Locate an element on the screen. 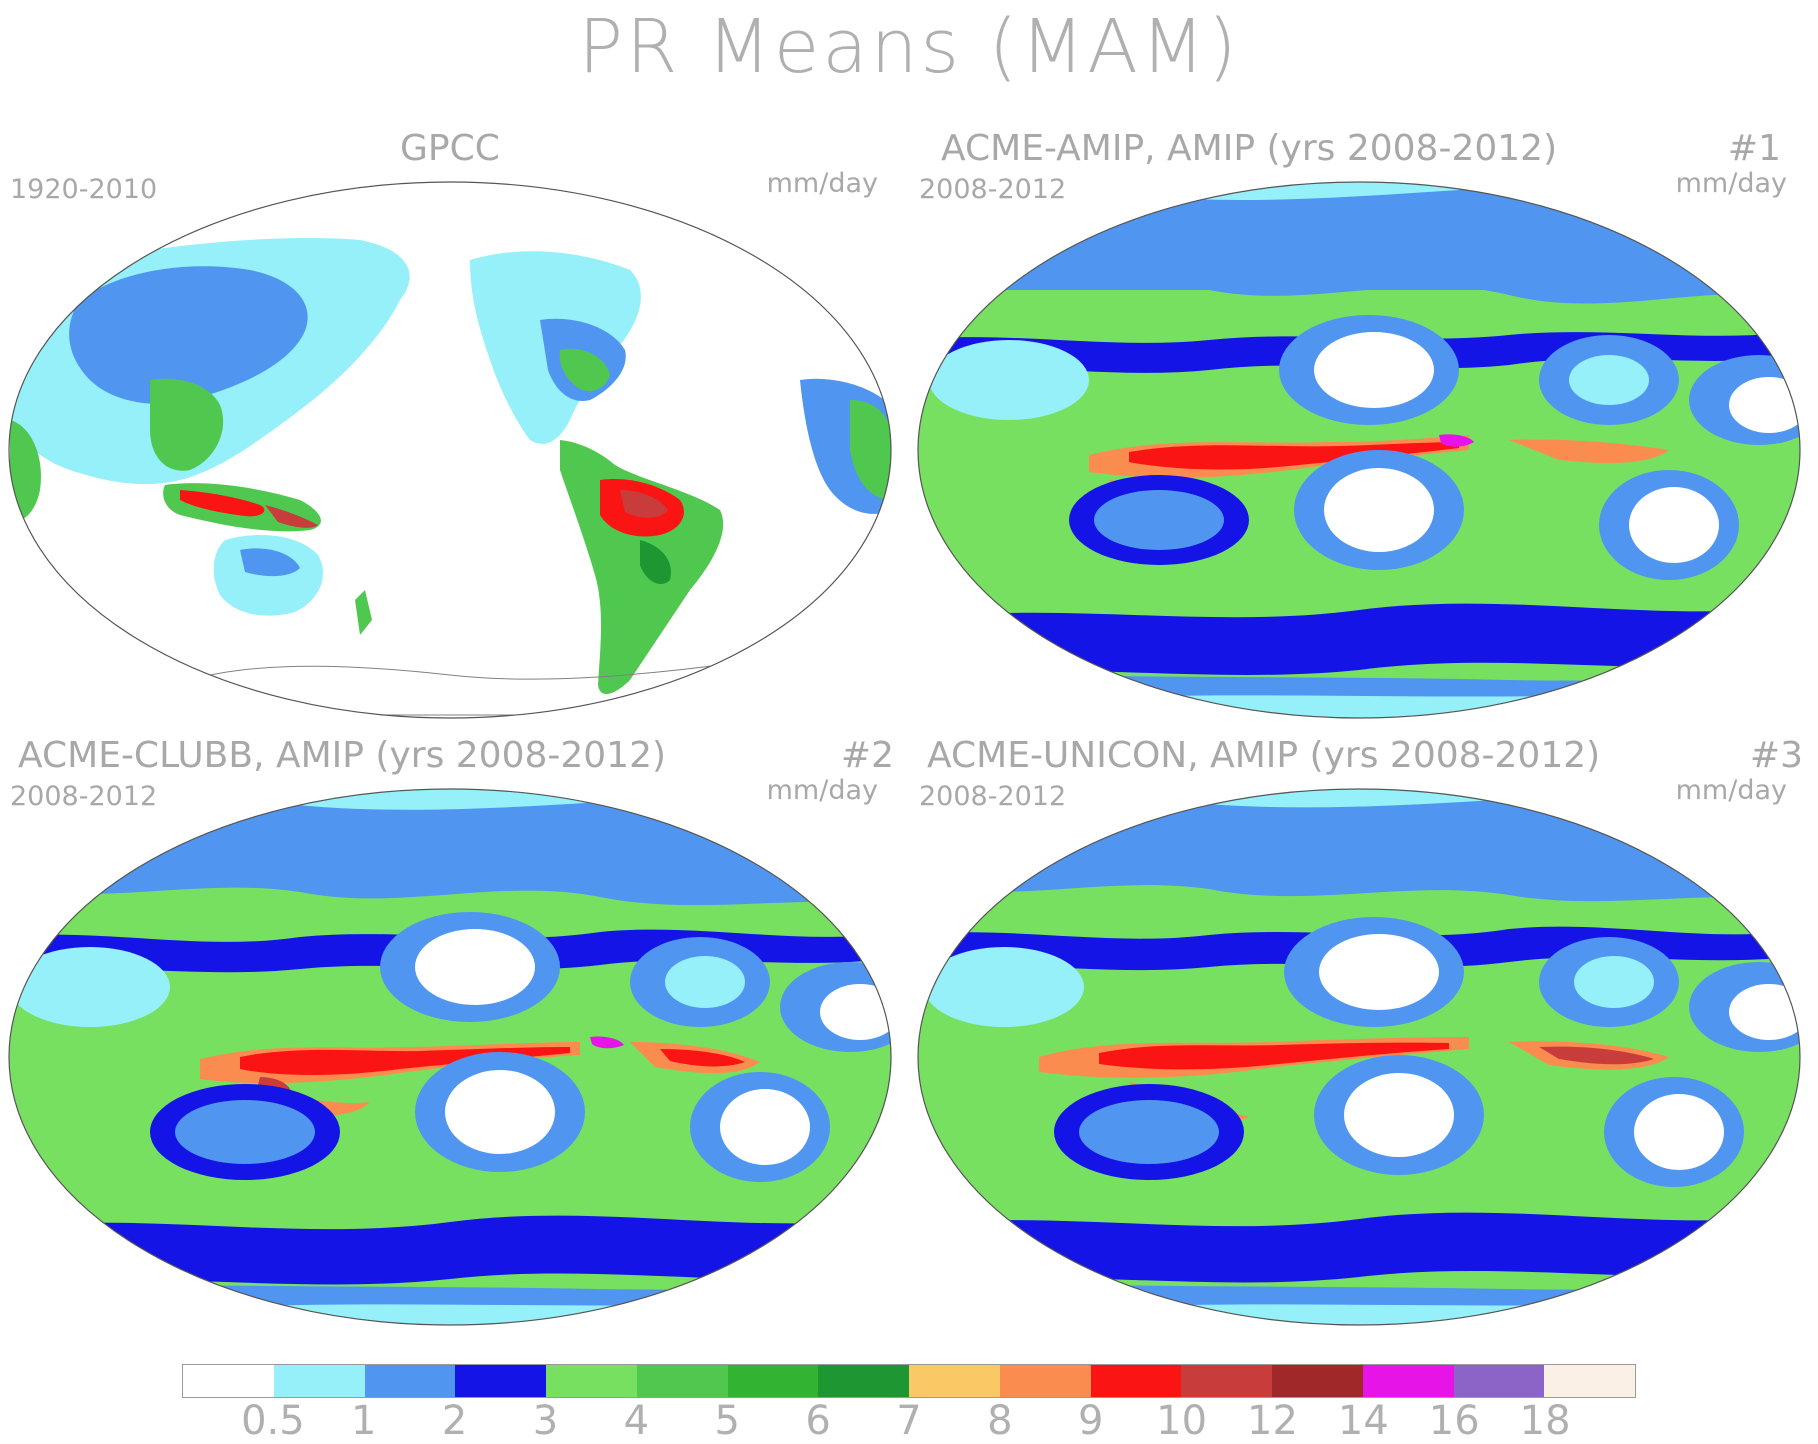 The height and width of the screenshot is (1444, 1818). colorbar-tick-label: 4 is located at coordinates (636, 1421).